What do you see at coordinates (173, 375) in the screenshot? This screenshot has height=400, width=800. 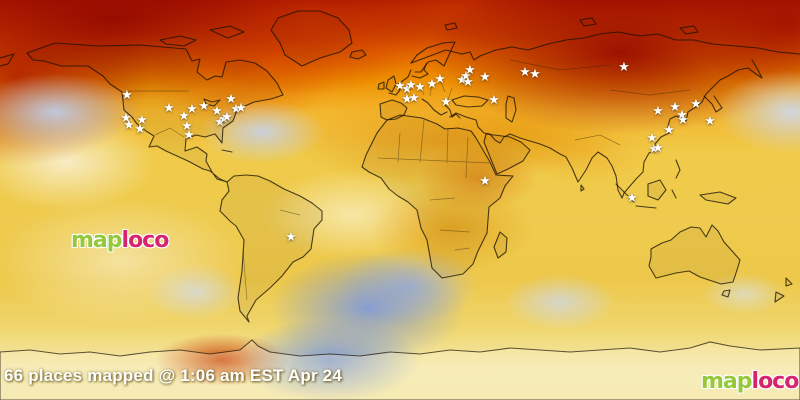 I see `status-bar: 66 places mapped @ 1:06 am EST Apr 24` at bounding box center [173, 375].